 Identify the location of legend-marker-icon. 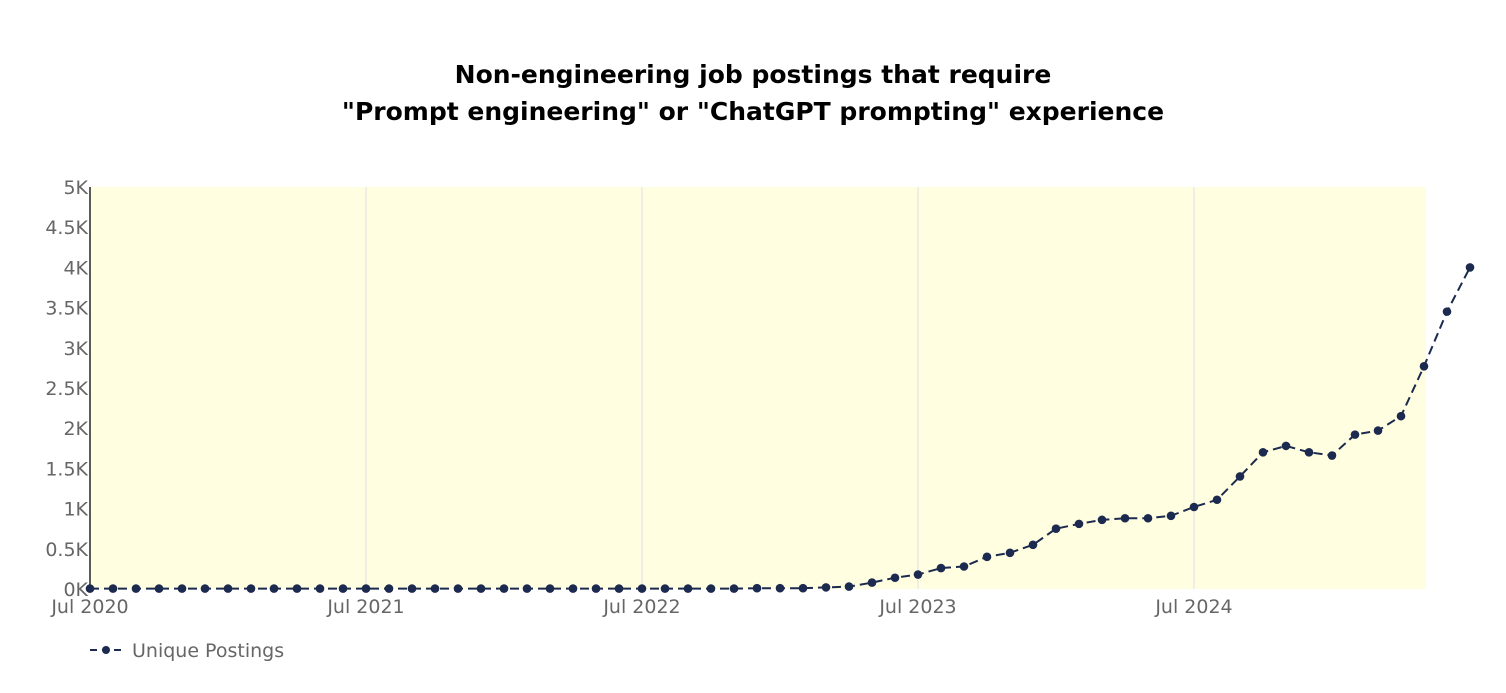
(106, 650).